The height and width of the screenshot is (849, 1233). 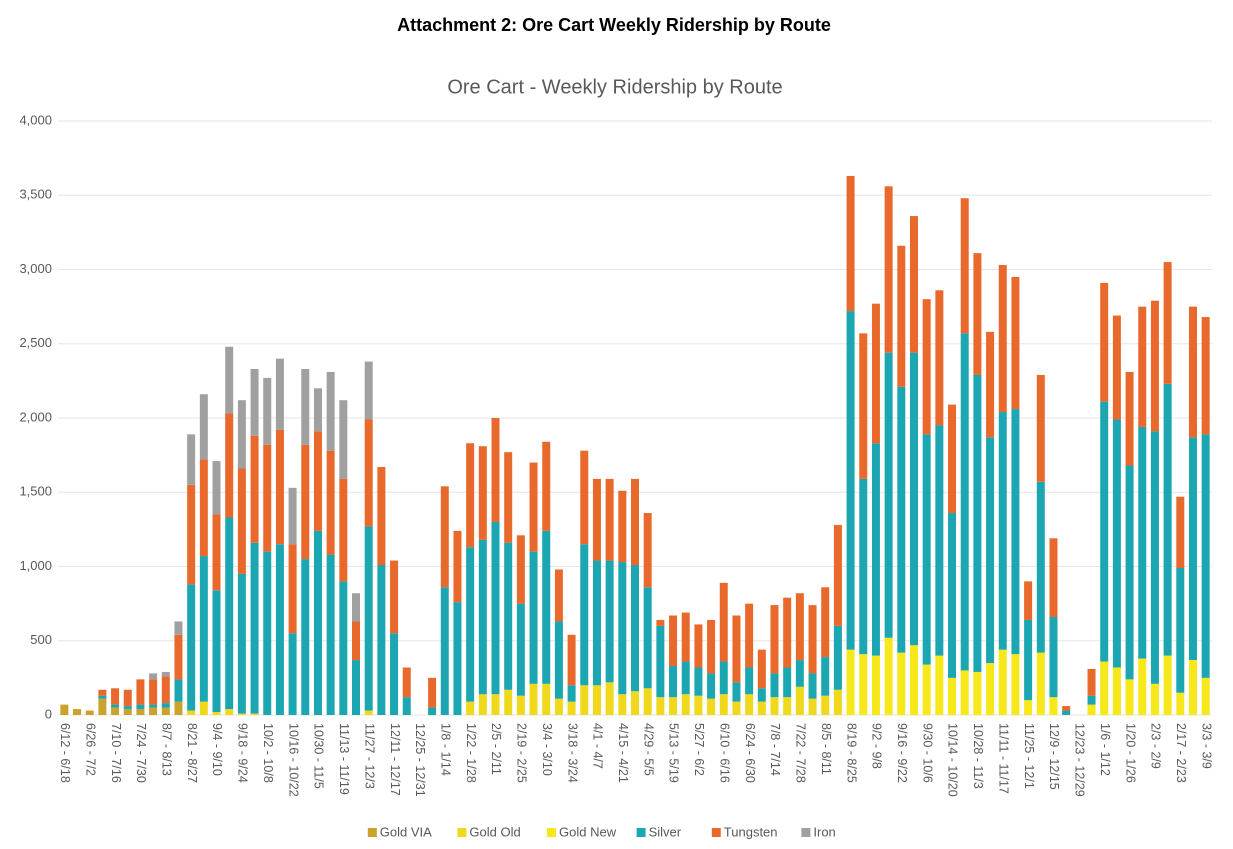 What do you see at coordinates (588, 831) in the screenshot?
I see `legend-label: Gold New` at bounding box center [588, 831].